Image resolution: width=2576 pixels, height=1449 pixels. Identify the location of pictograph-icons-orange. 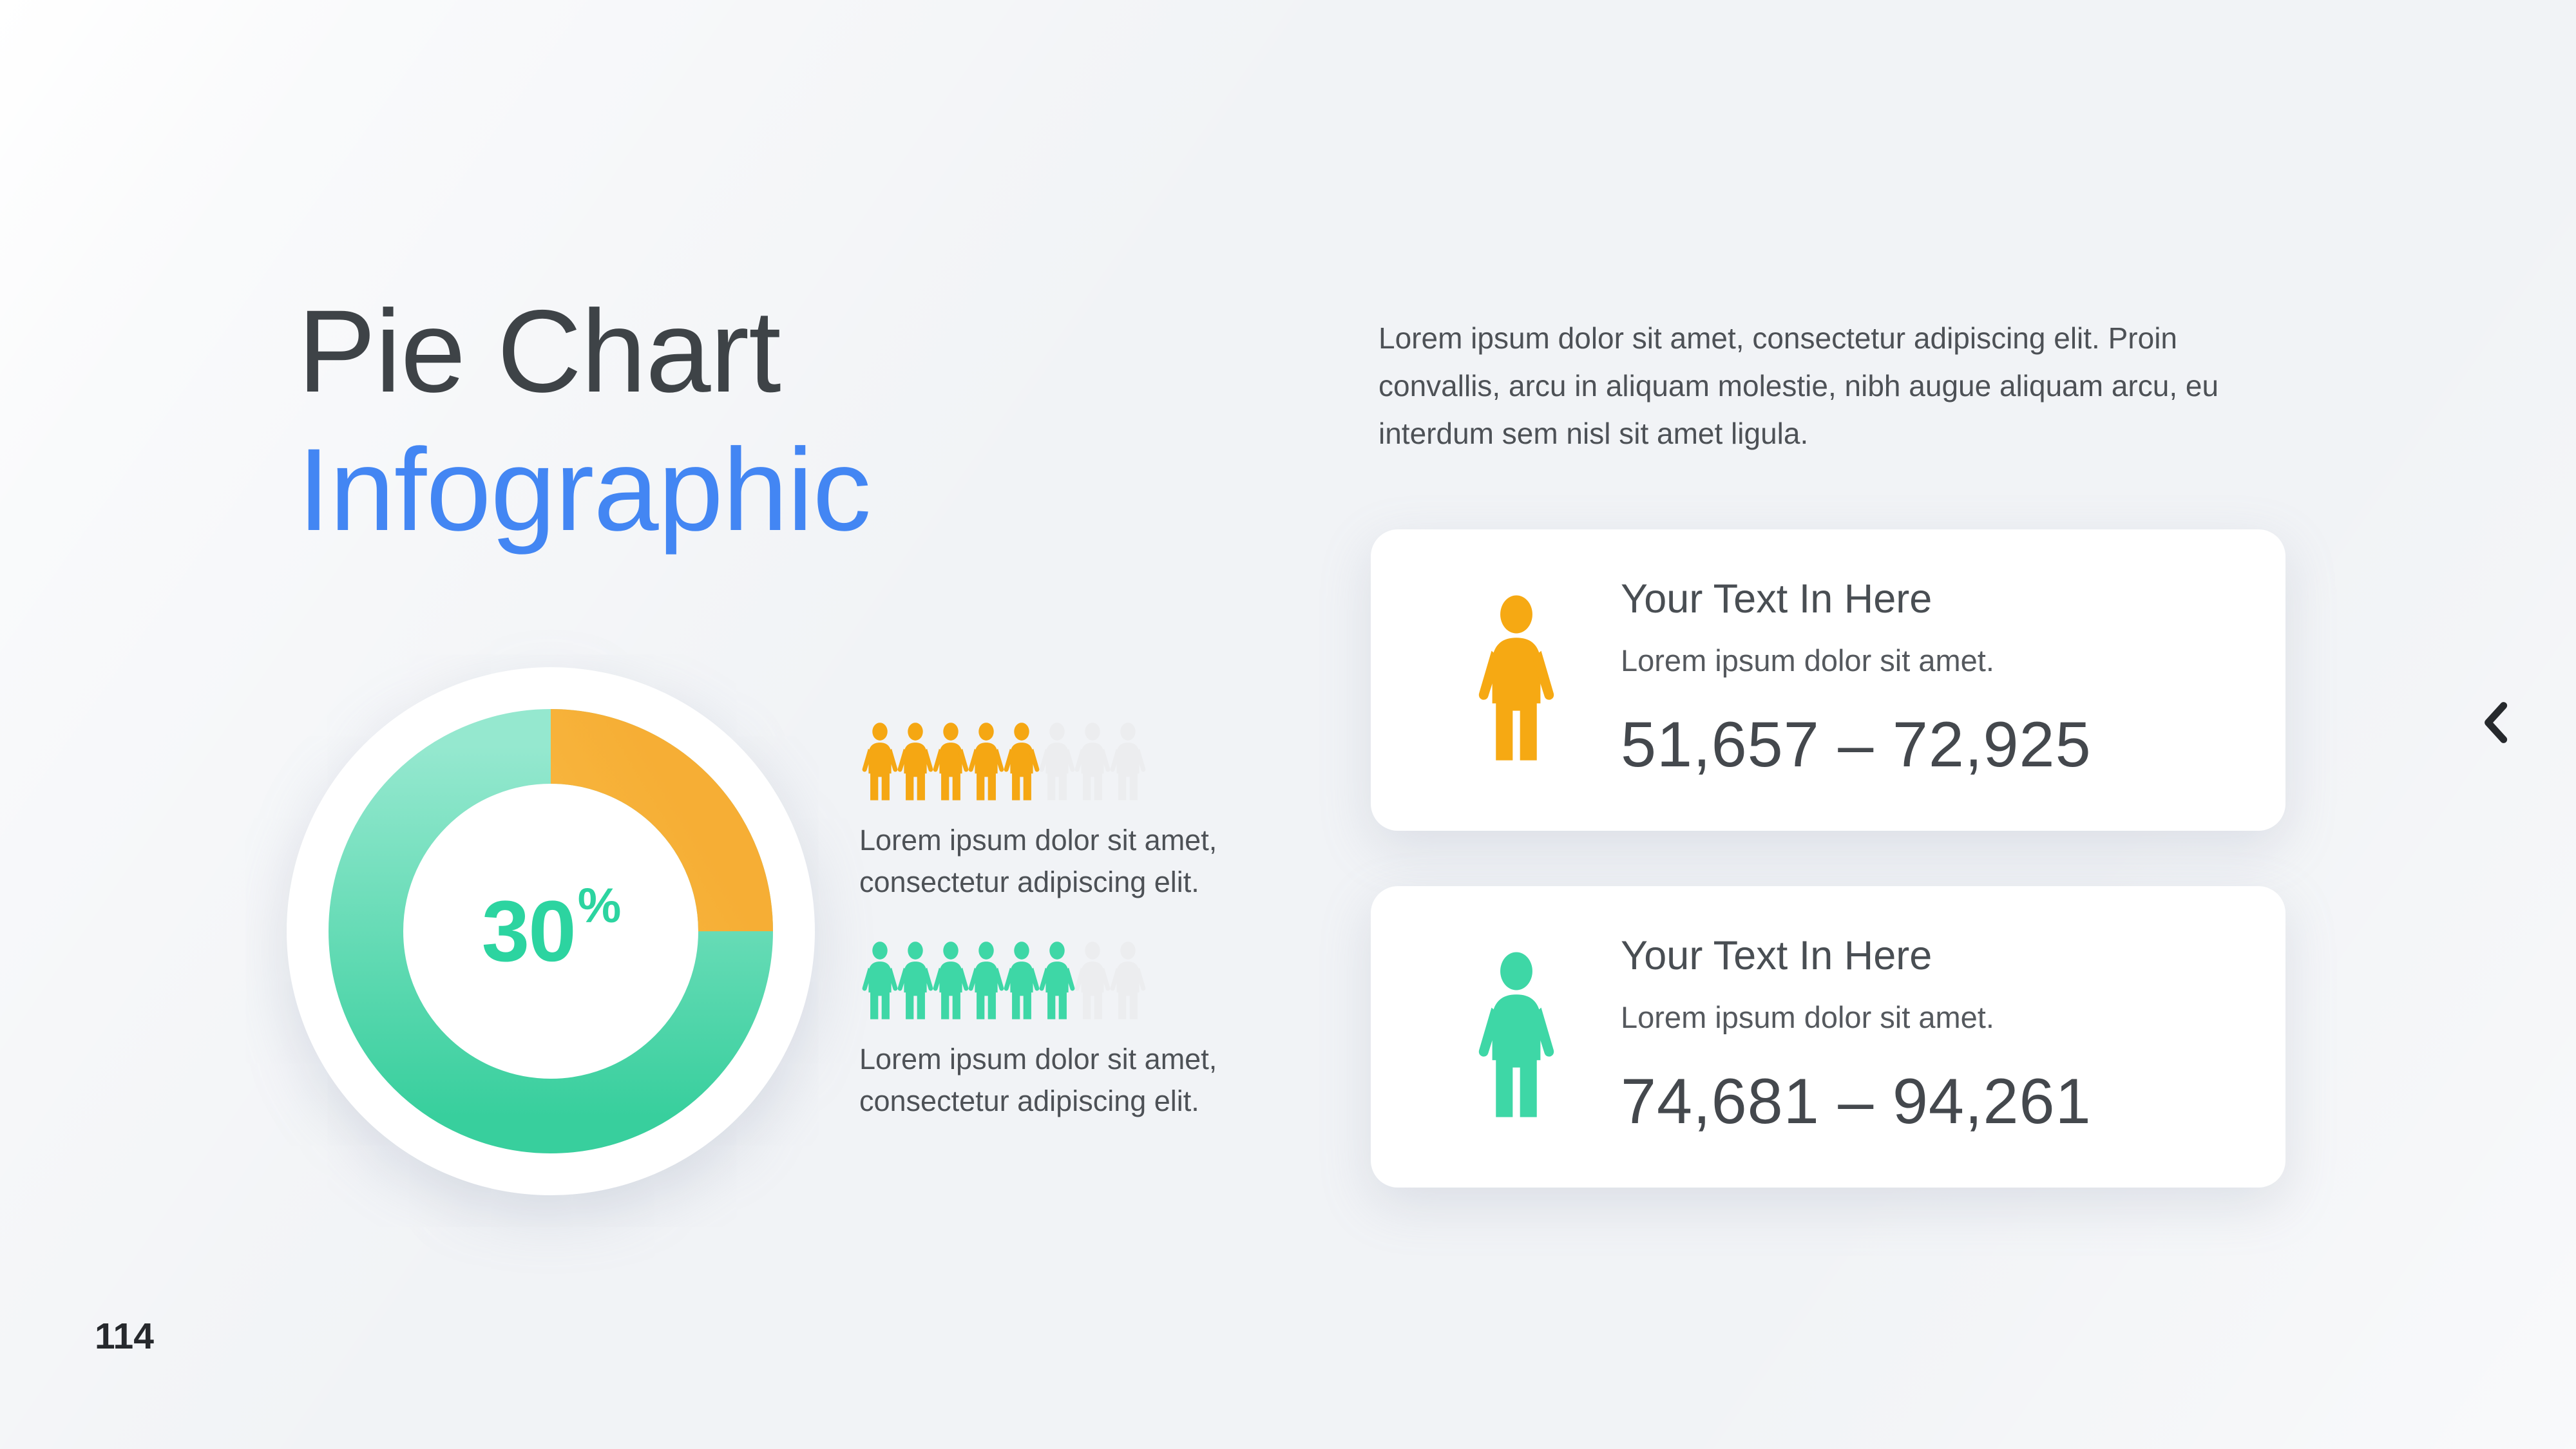
(1110, 762).